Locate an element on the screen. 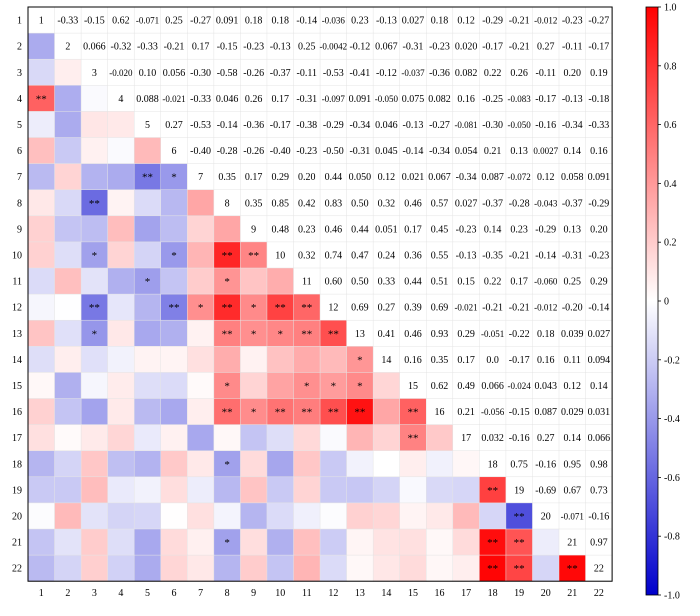 The width and height of the screenshot is (700, 616). colorbar-tick-label: 0 is located at coordinates (666, 302).